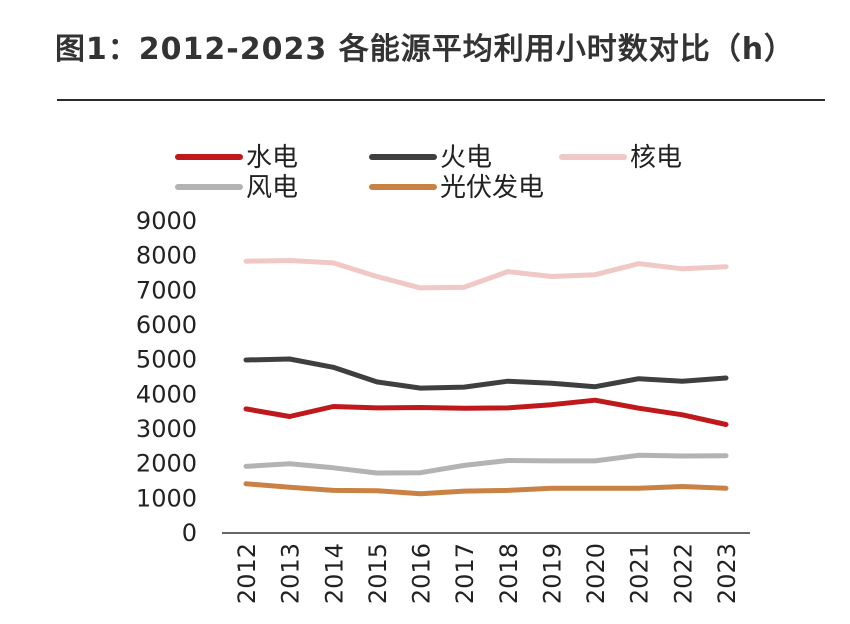 The width and height of the screenshot is (850, 624). What do you see at coordinates (291, 573) in the screenshot?
I see `x-tick-label: 2013` at bounding box center [291, 573].